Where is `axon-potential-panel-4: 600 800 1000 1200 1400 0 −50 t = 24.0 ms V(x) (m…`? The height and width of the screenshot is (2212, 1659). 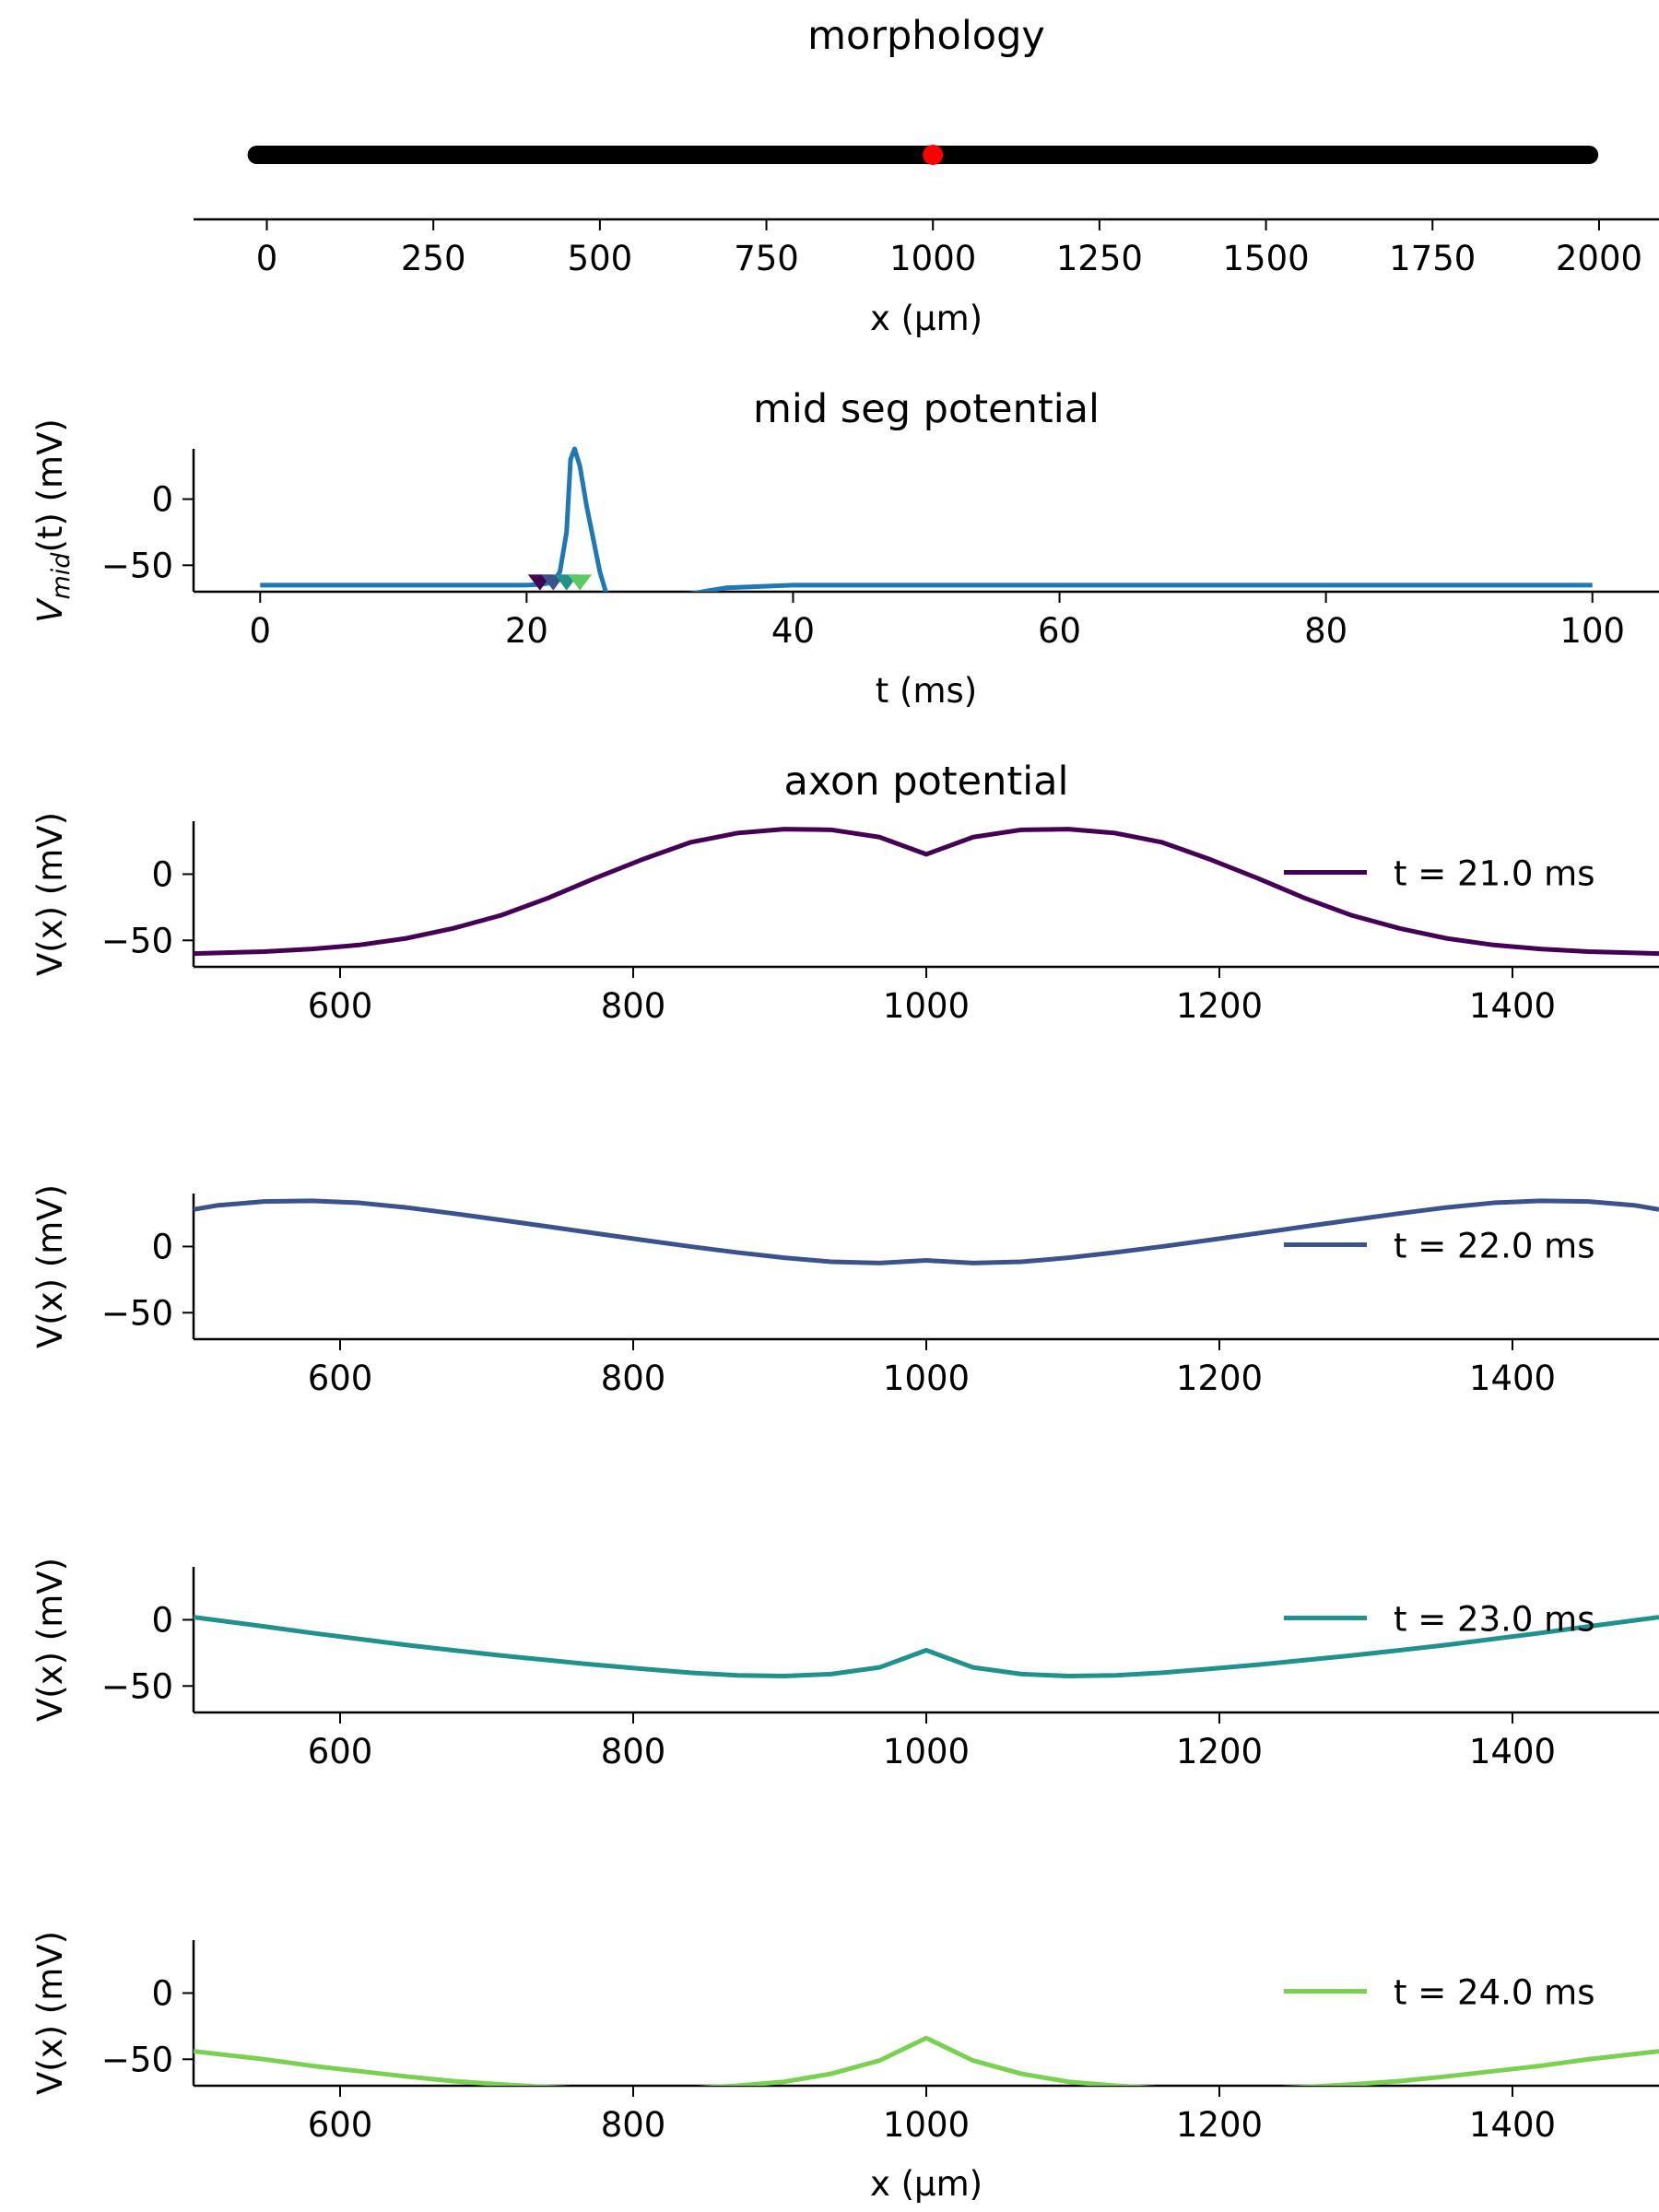 axon-potential-panel-4: 600 800 1000 1200 1400 0 −50 t = 24.0 ms V(x) (m… is located at coordinates (844, 2067).